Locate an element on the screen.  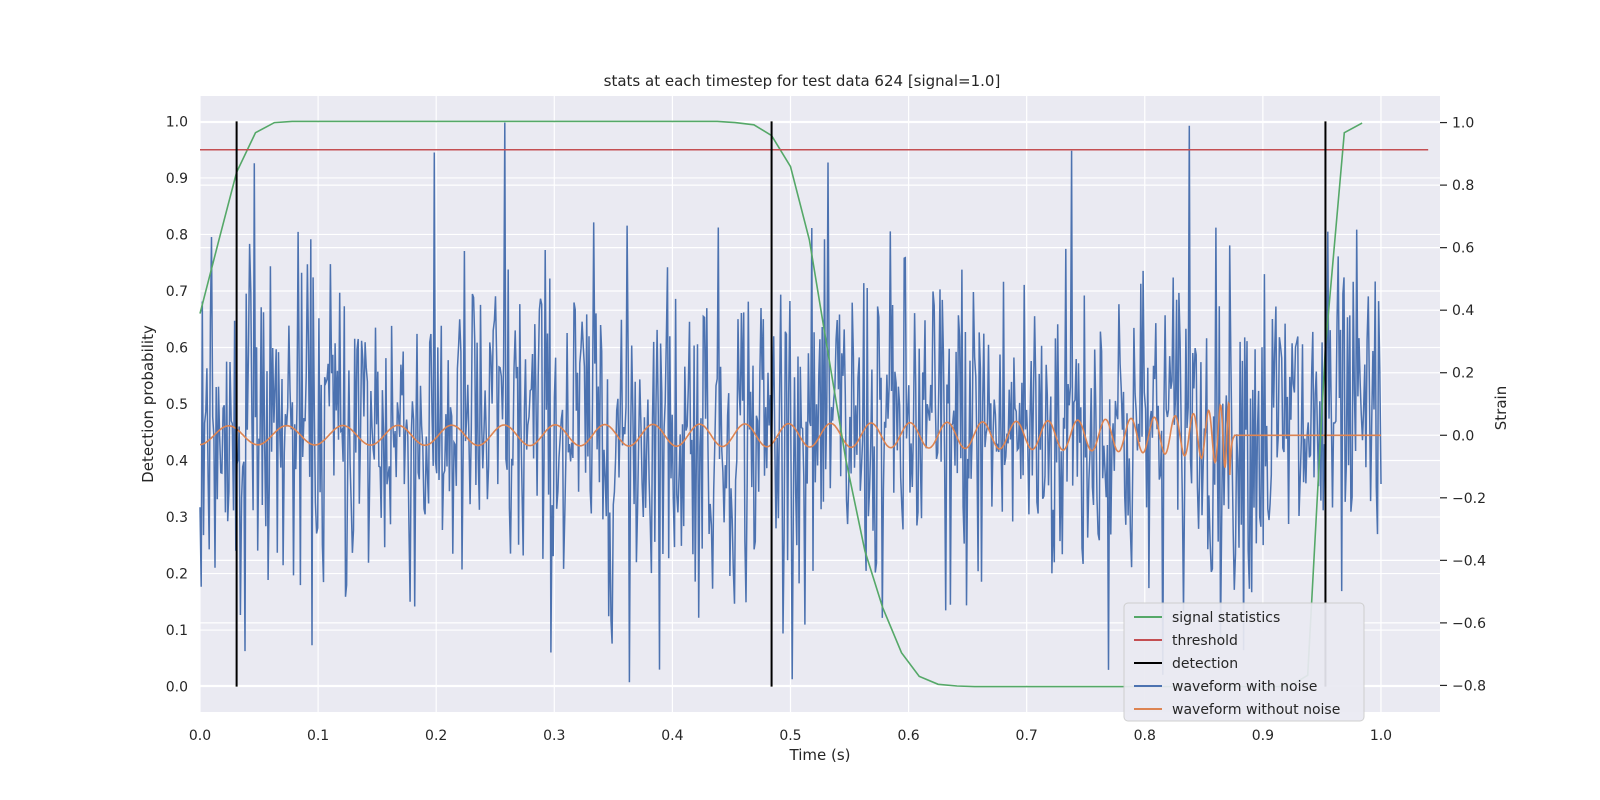
y-tick-label: 0.7 is located at coordinates (177, 292).